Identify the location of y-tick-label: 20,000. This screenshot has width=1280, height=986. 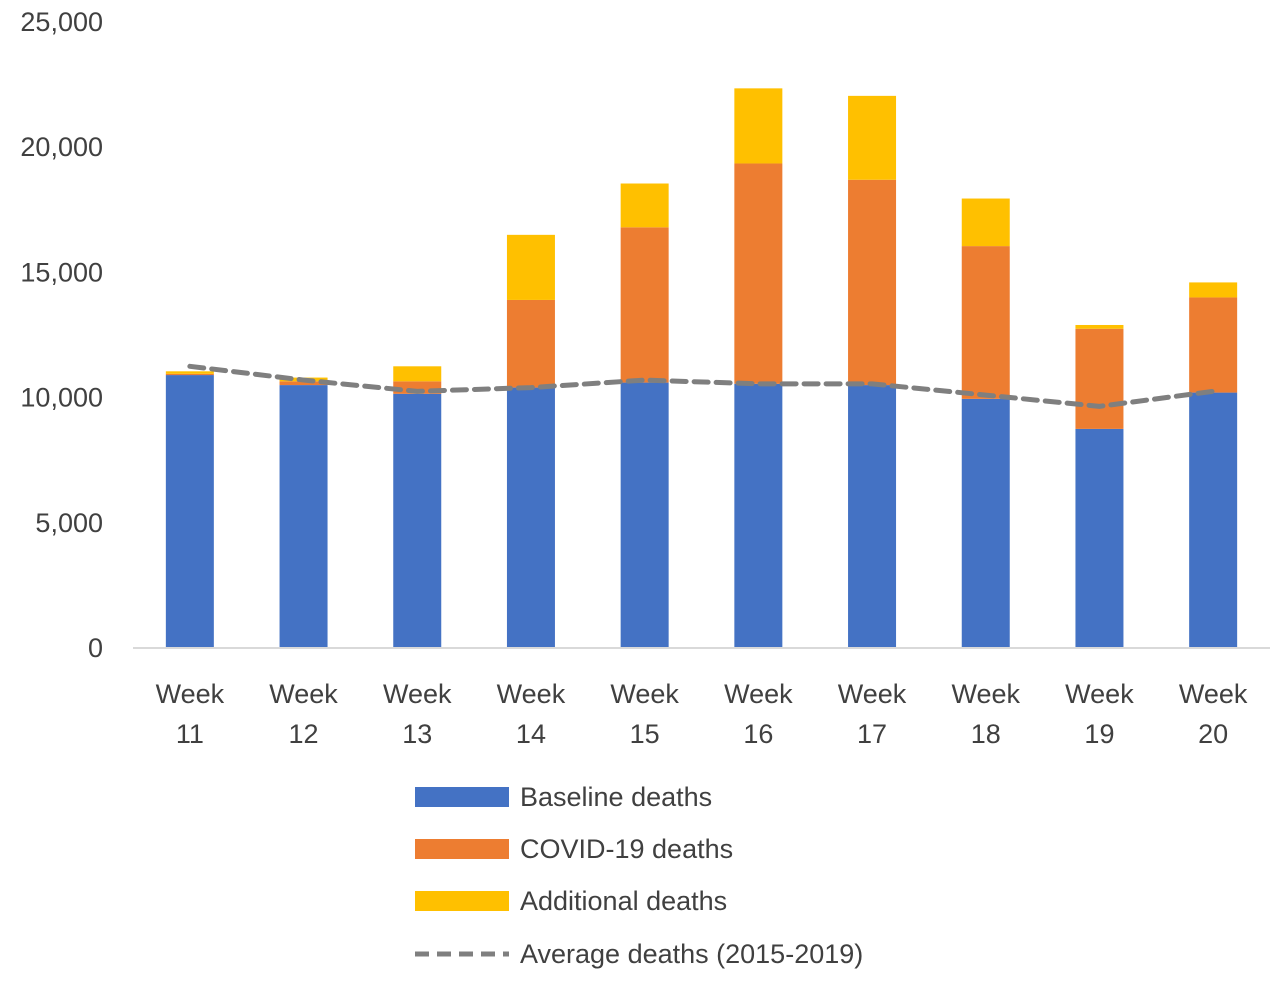
(61, 147).